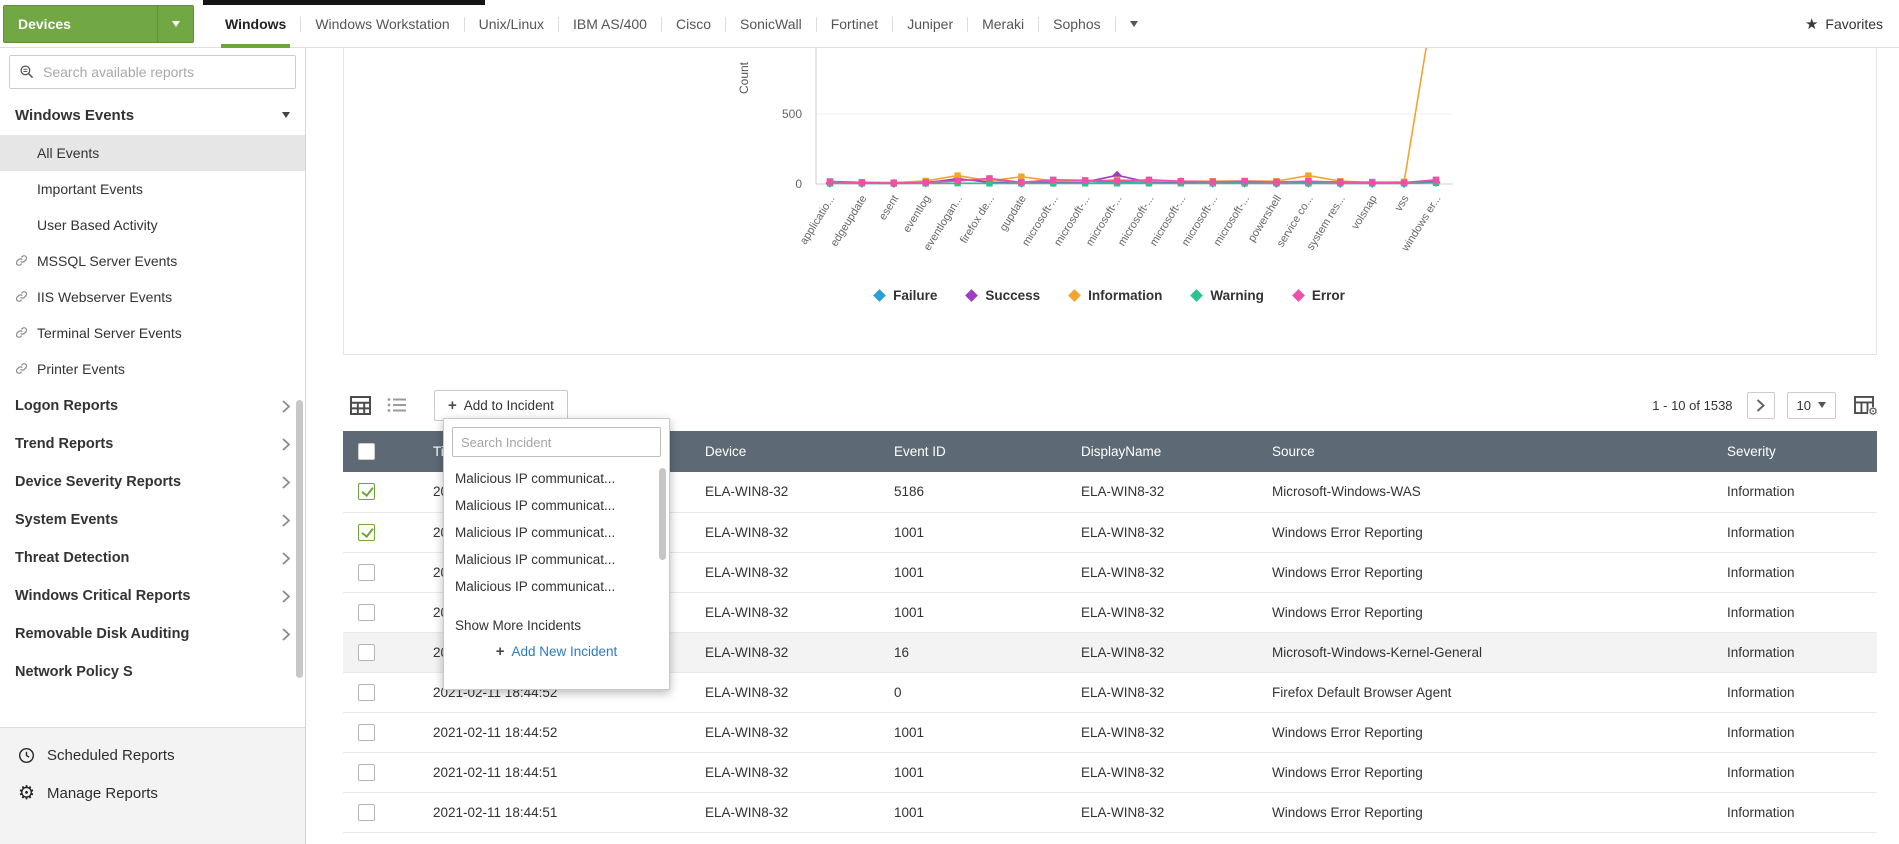 This screenshot has width=1899, height=844. What do you see at coordinates (1166, 772) in the screenshot?
I see `cell-display-name: ELA-WIN8-32` at bounding box center [1166, 772].